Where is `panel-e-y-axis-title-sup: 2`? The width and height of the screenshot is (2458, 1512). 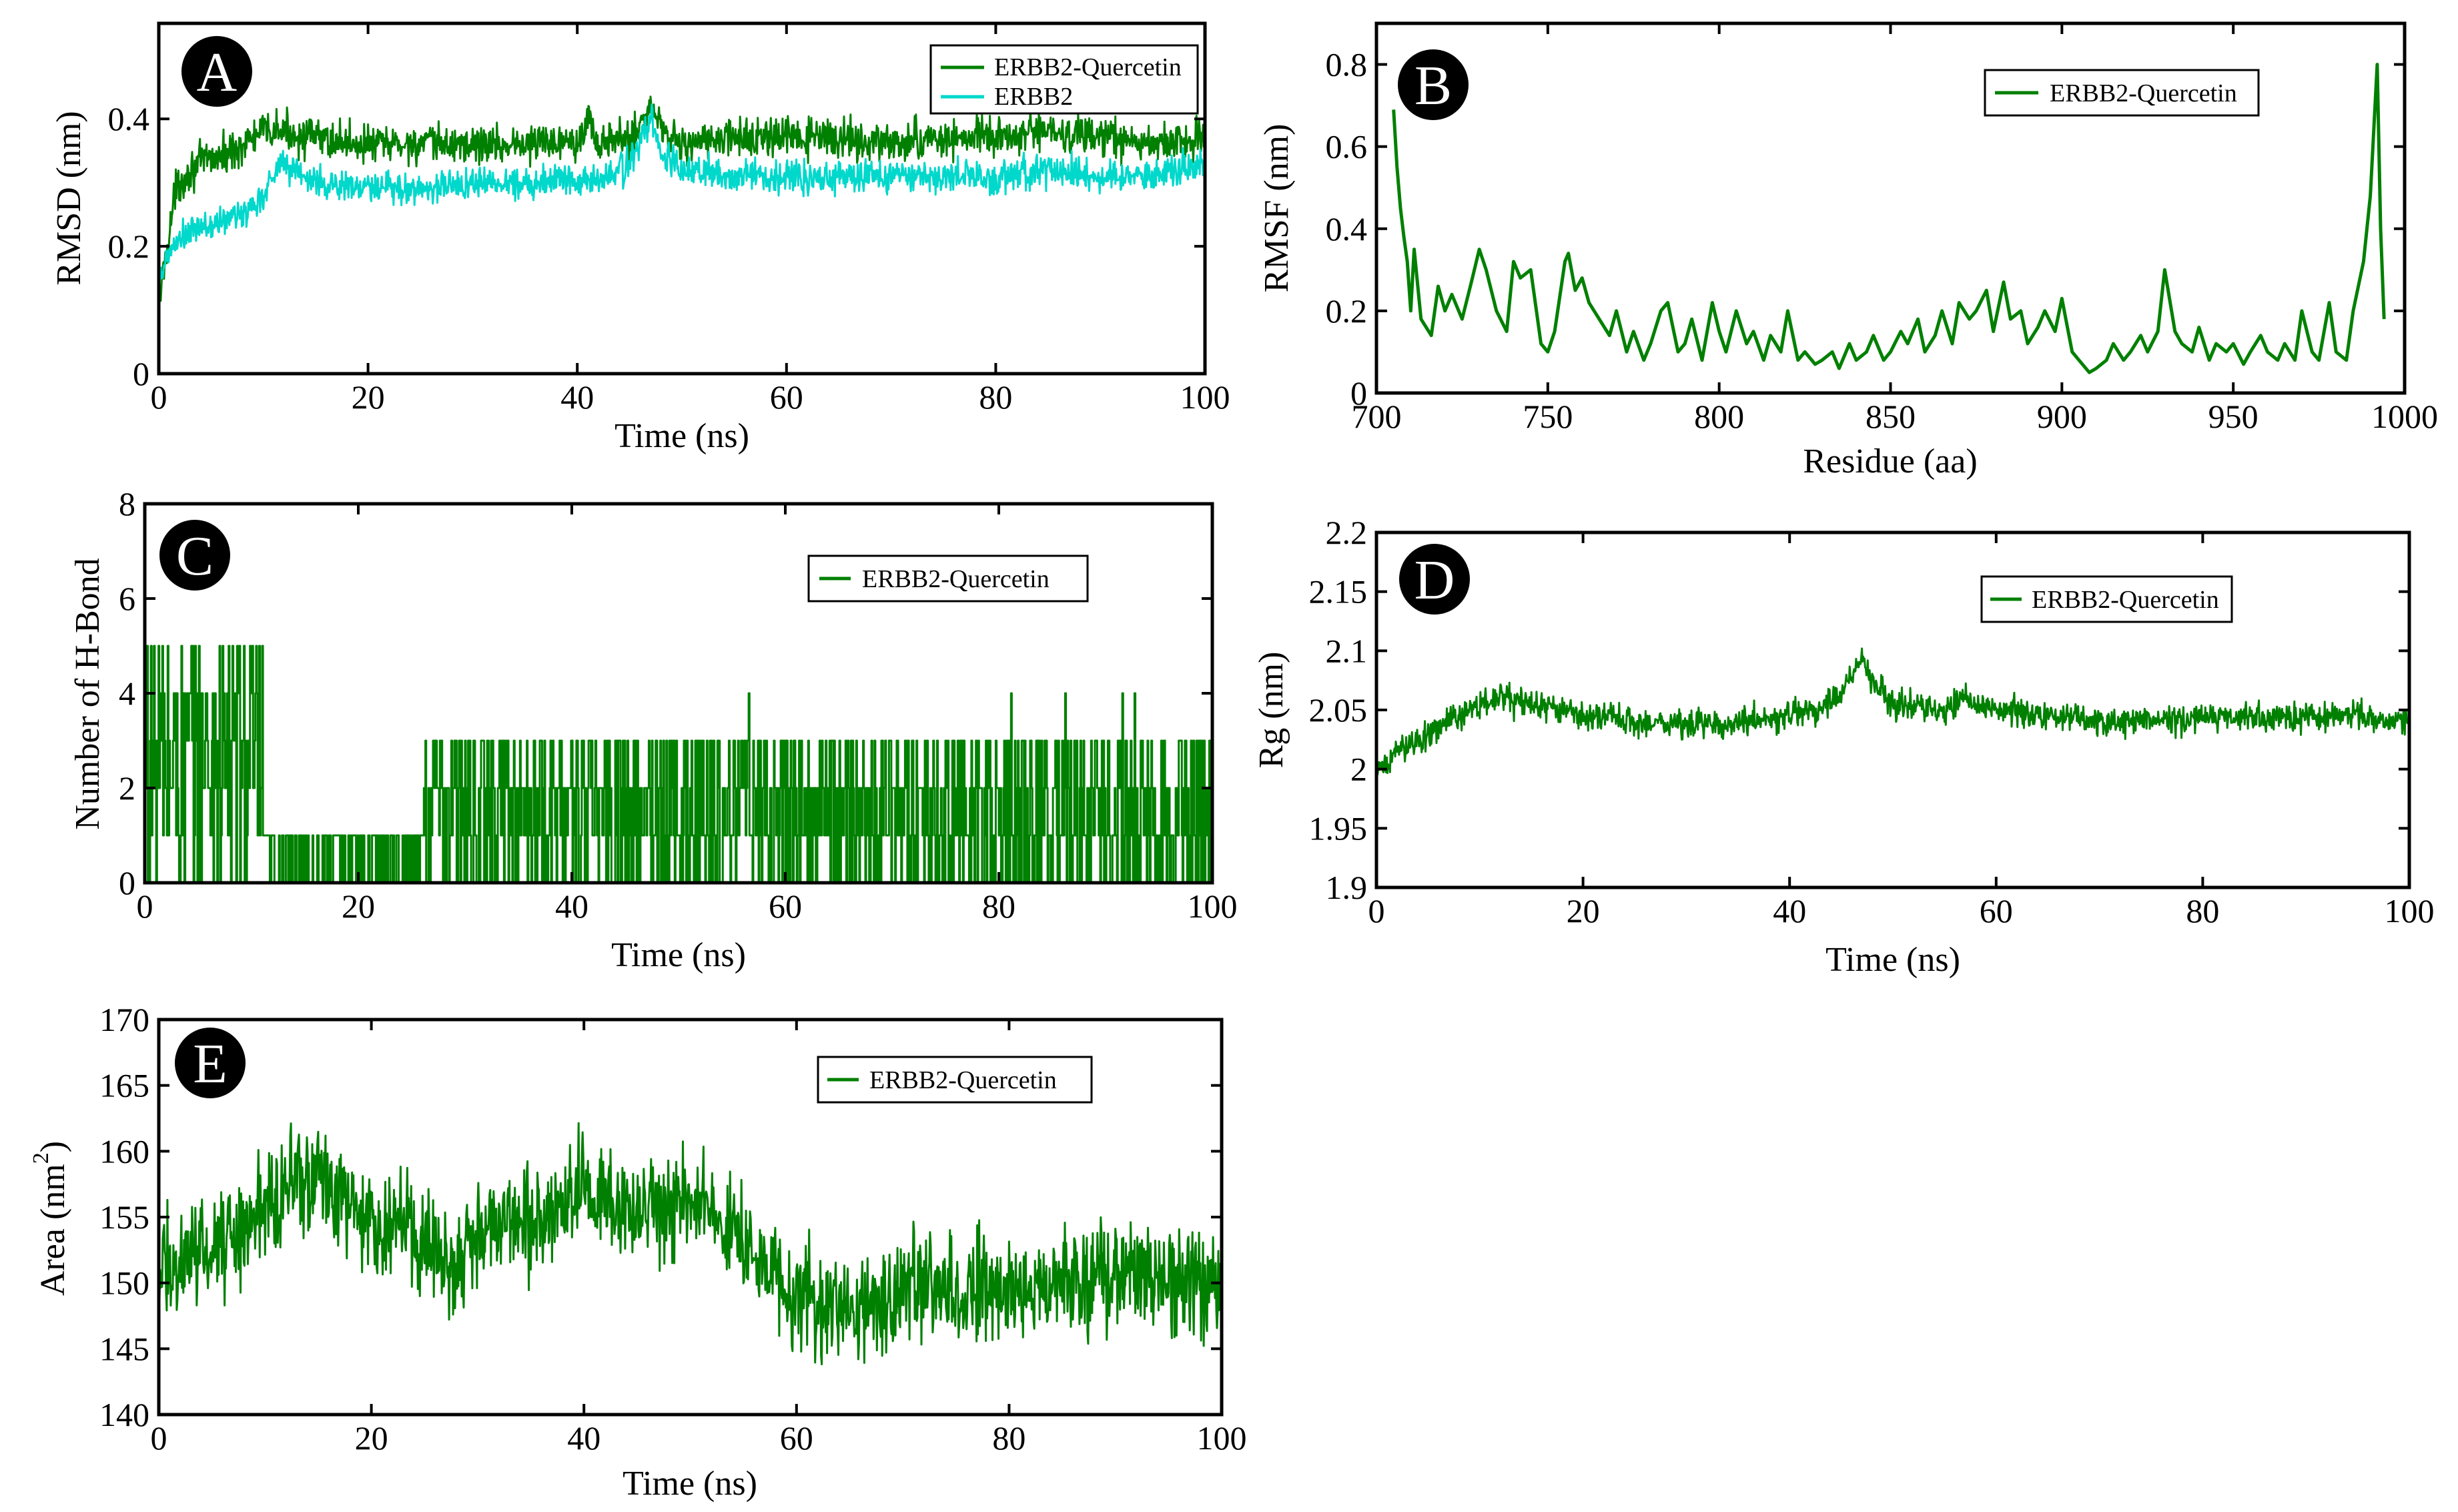
panel-e-y-axis-title-sup: 2 is located at coordinates (41, 1158).